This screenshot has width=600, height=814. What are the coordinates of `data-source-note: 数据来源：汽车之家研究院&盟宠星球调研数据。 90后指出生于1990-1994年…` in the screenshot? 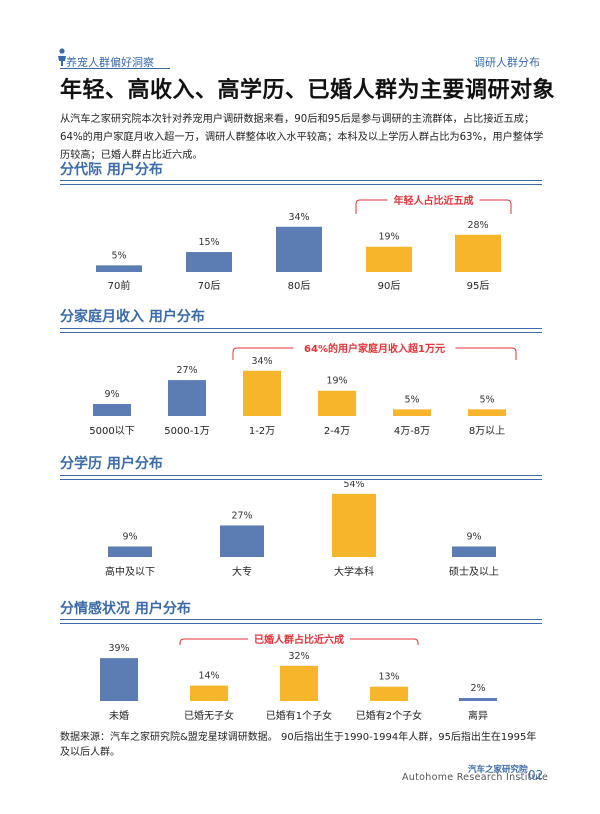 It's located at (298, 745).